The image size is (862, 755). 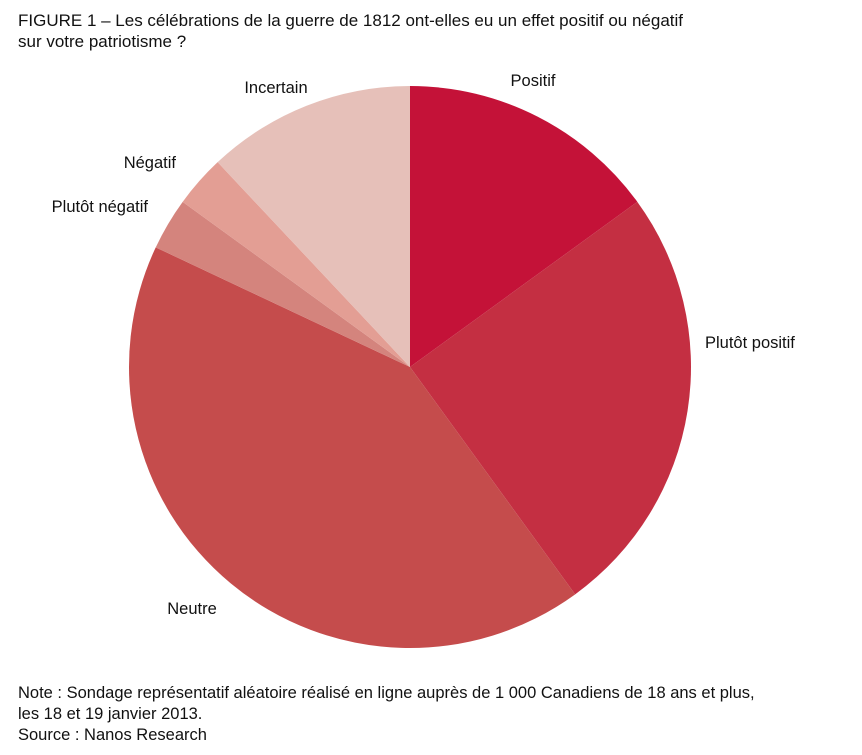 What do you see at coordinates (275, 88) in the screenshot?
I see `pie-label-incertain: Incertain` at bounding box center [275, 88].